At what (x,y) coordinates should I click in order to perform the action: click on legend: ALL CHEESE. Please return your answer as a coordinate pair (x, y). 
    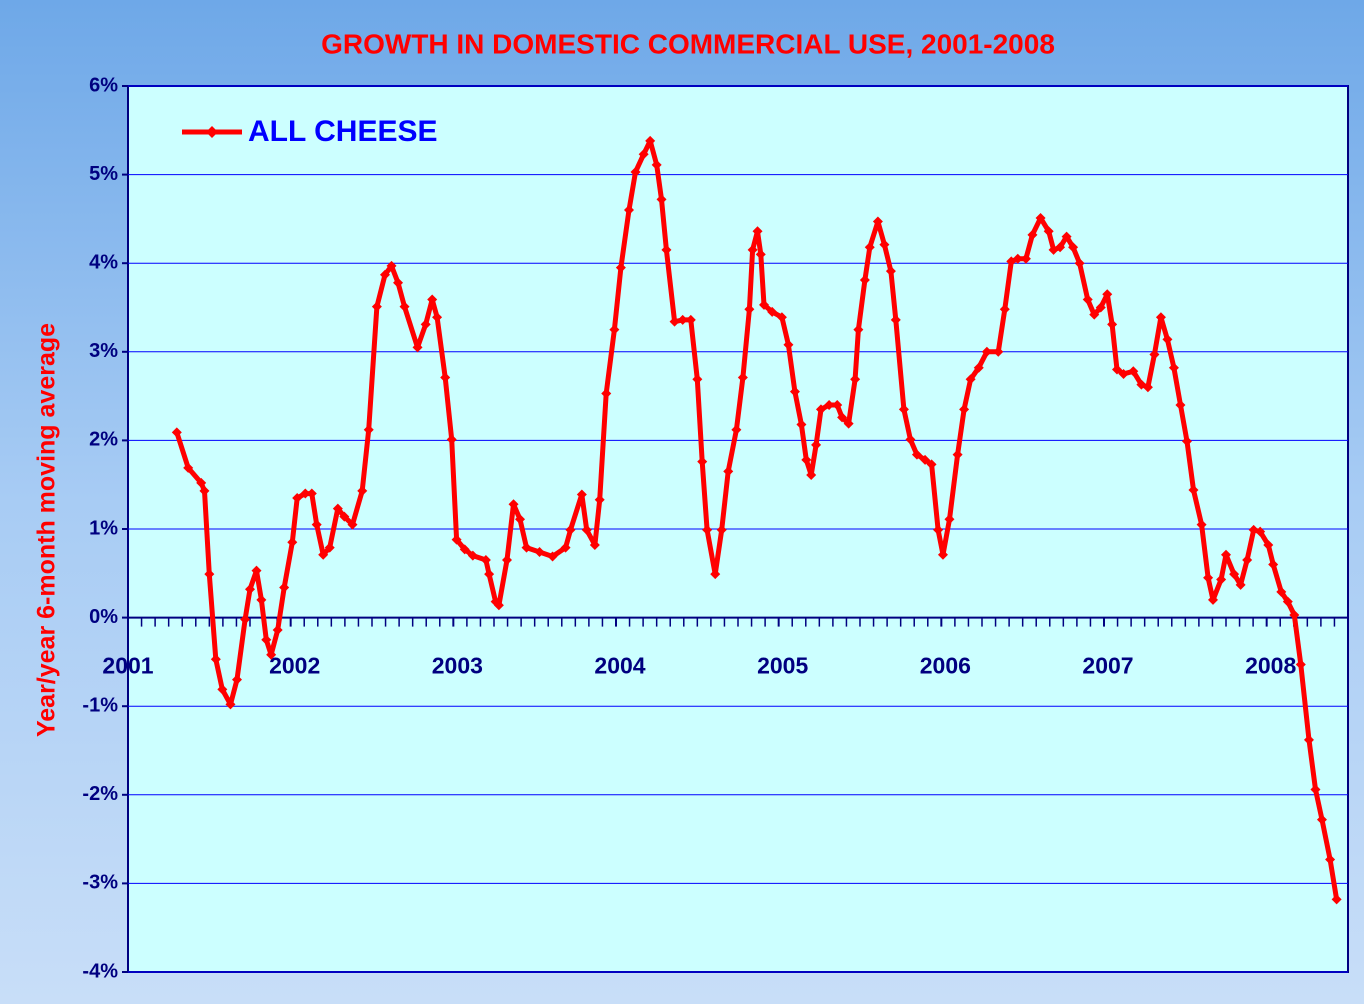
    Looking at the image, I should click on (309, 131).